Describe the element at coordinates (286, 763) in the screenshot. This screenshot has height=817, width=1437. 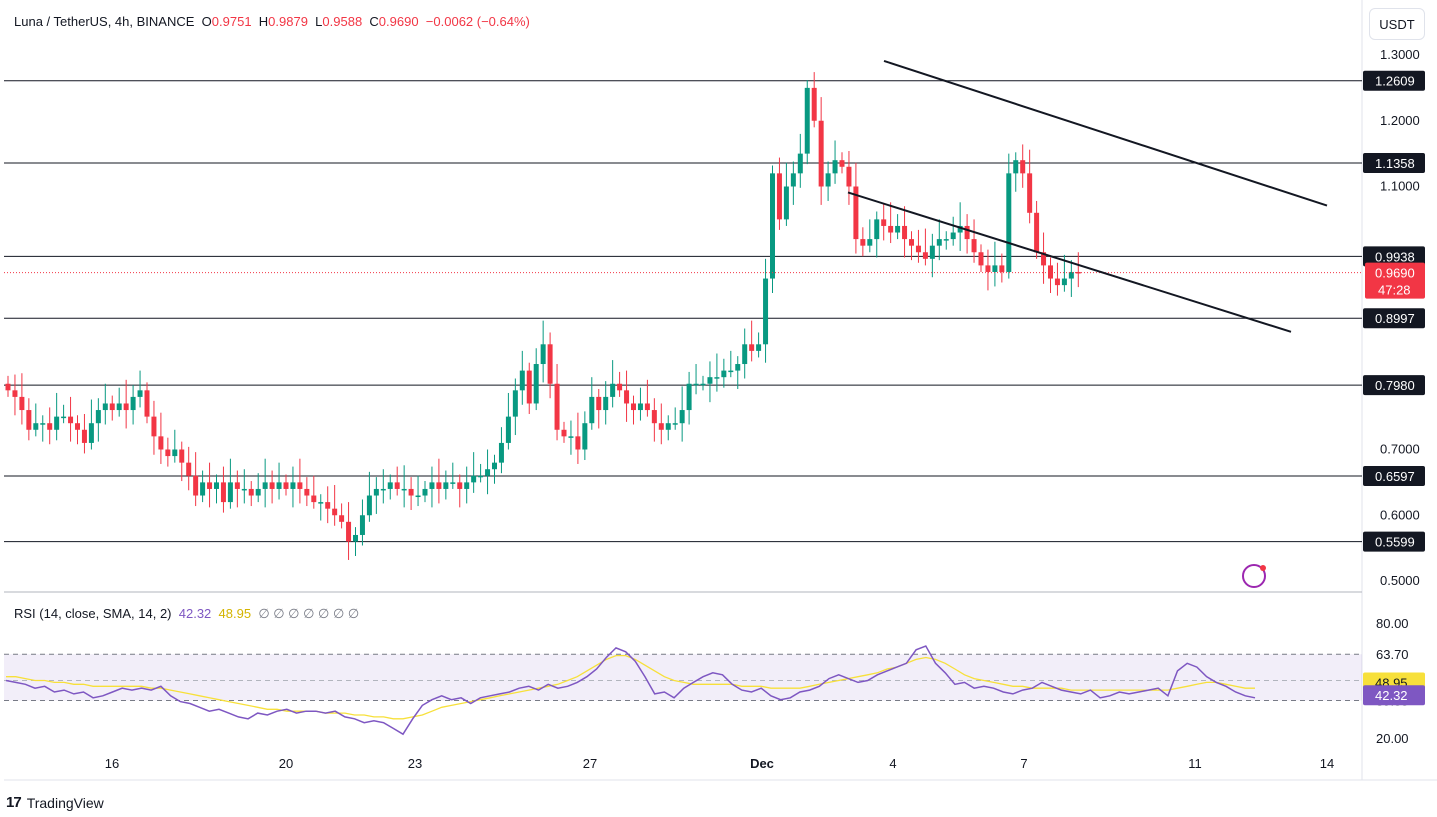
I see `x-tick-label: 20` at that location.